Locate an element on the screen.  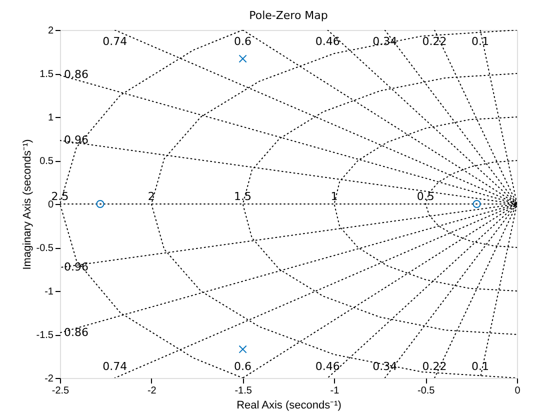
y-tick-label: 1 is located at coordinates (51, 118).